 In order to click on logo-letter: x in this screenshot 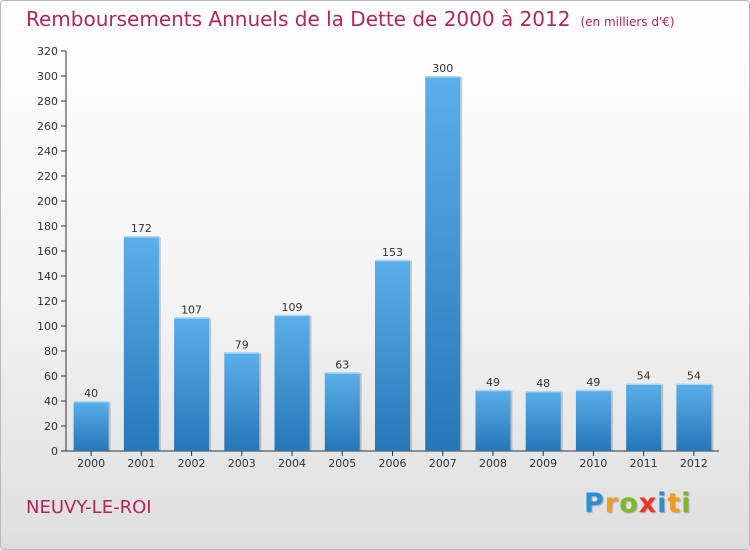, I will do `click(648, 503)`.